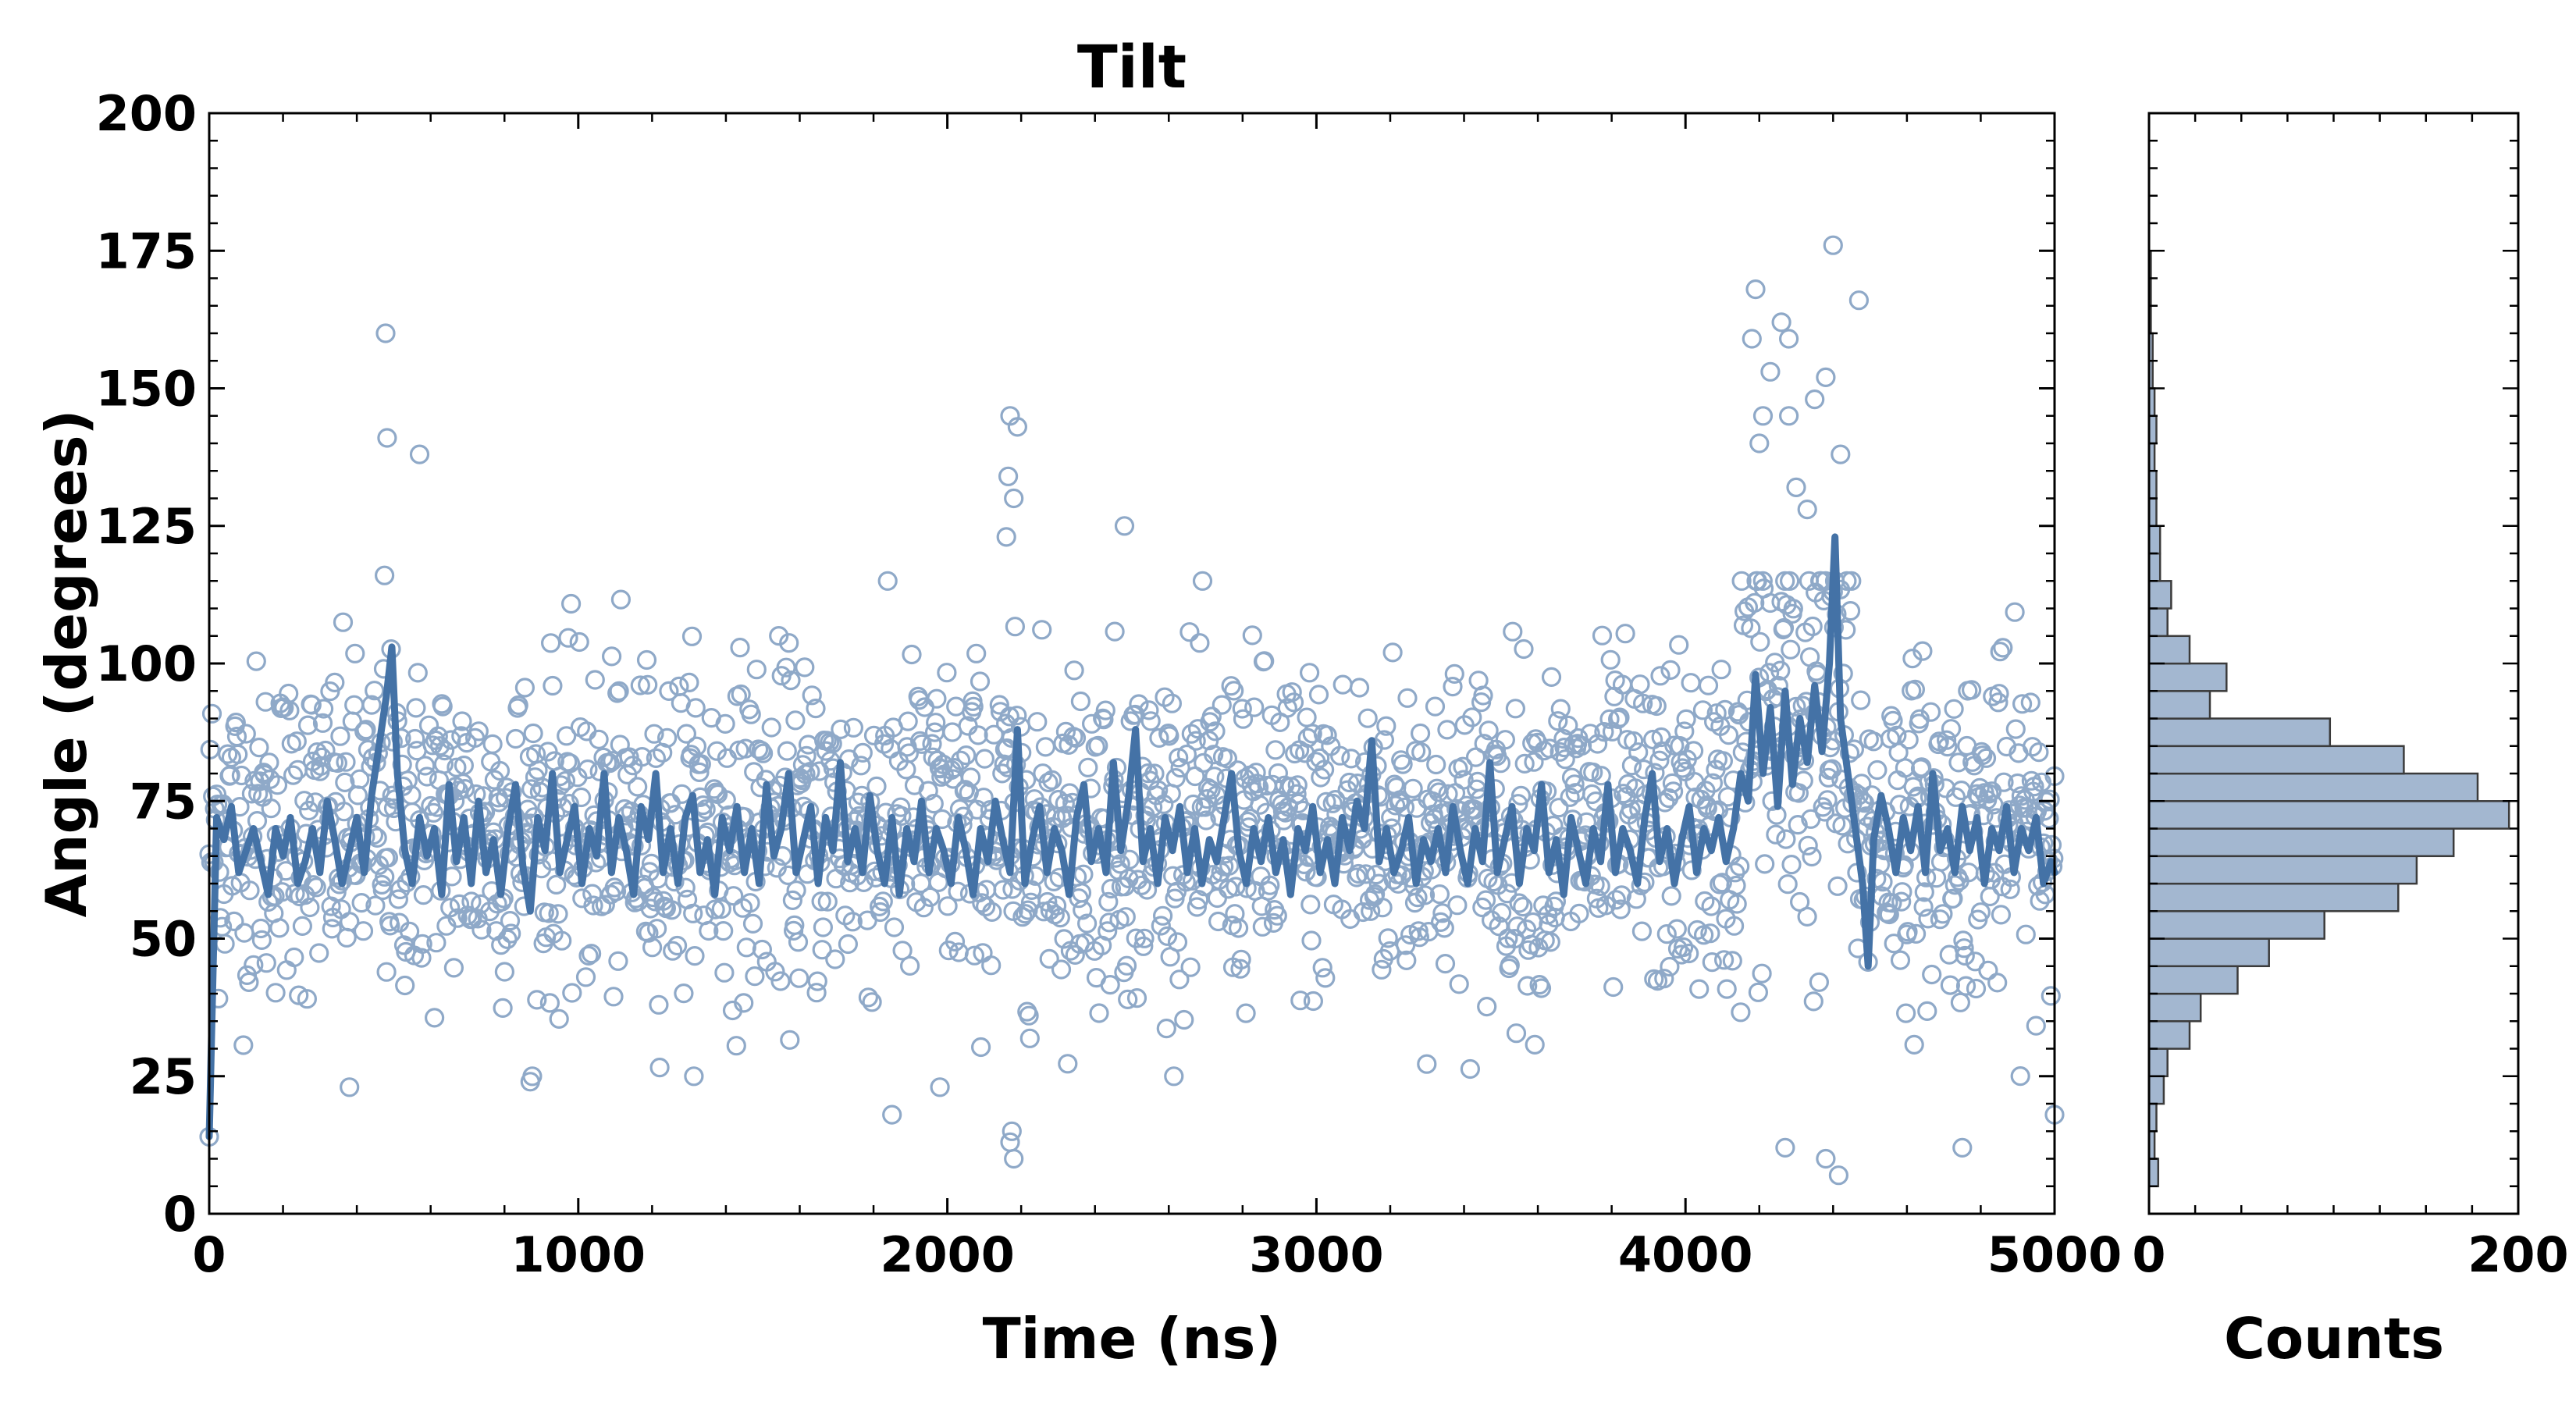 The width and height of the screenshot is (2576, 1405). I want to click on y-tick-label: 75, so click(163, 802).